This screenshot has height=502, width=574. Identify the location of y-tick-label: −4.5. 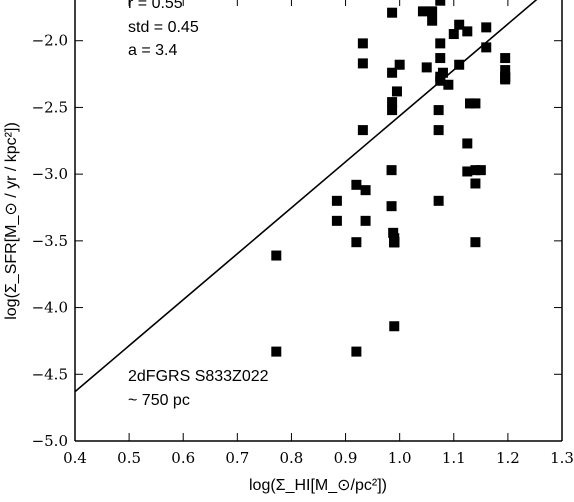
(50, 374).